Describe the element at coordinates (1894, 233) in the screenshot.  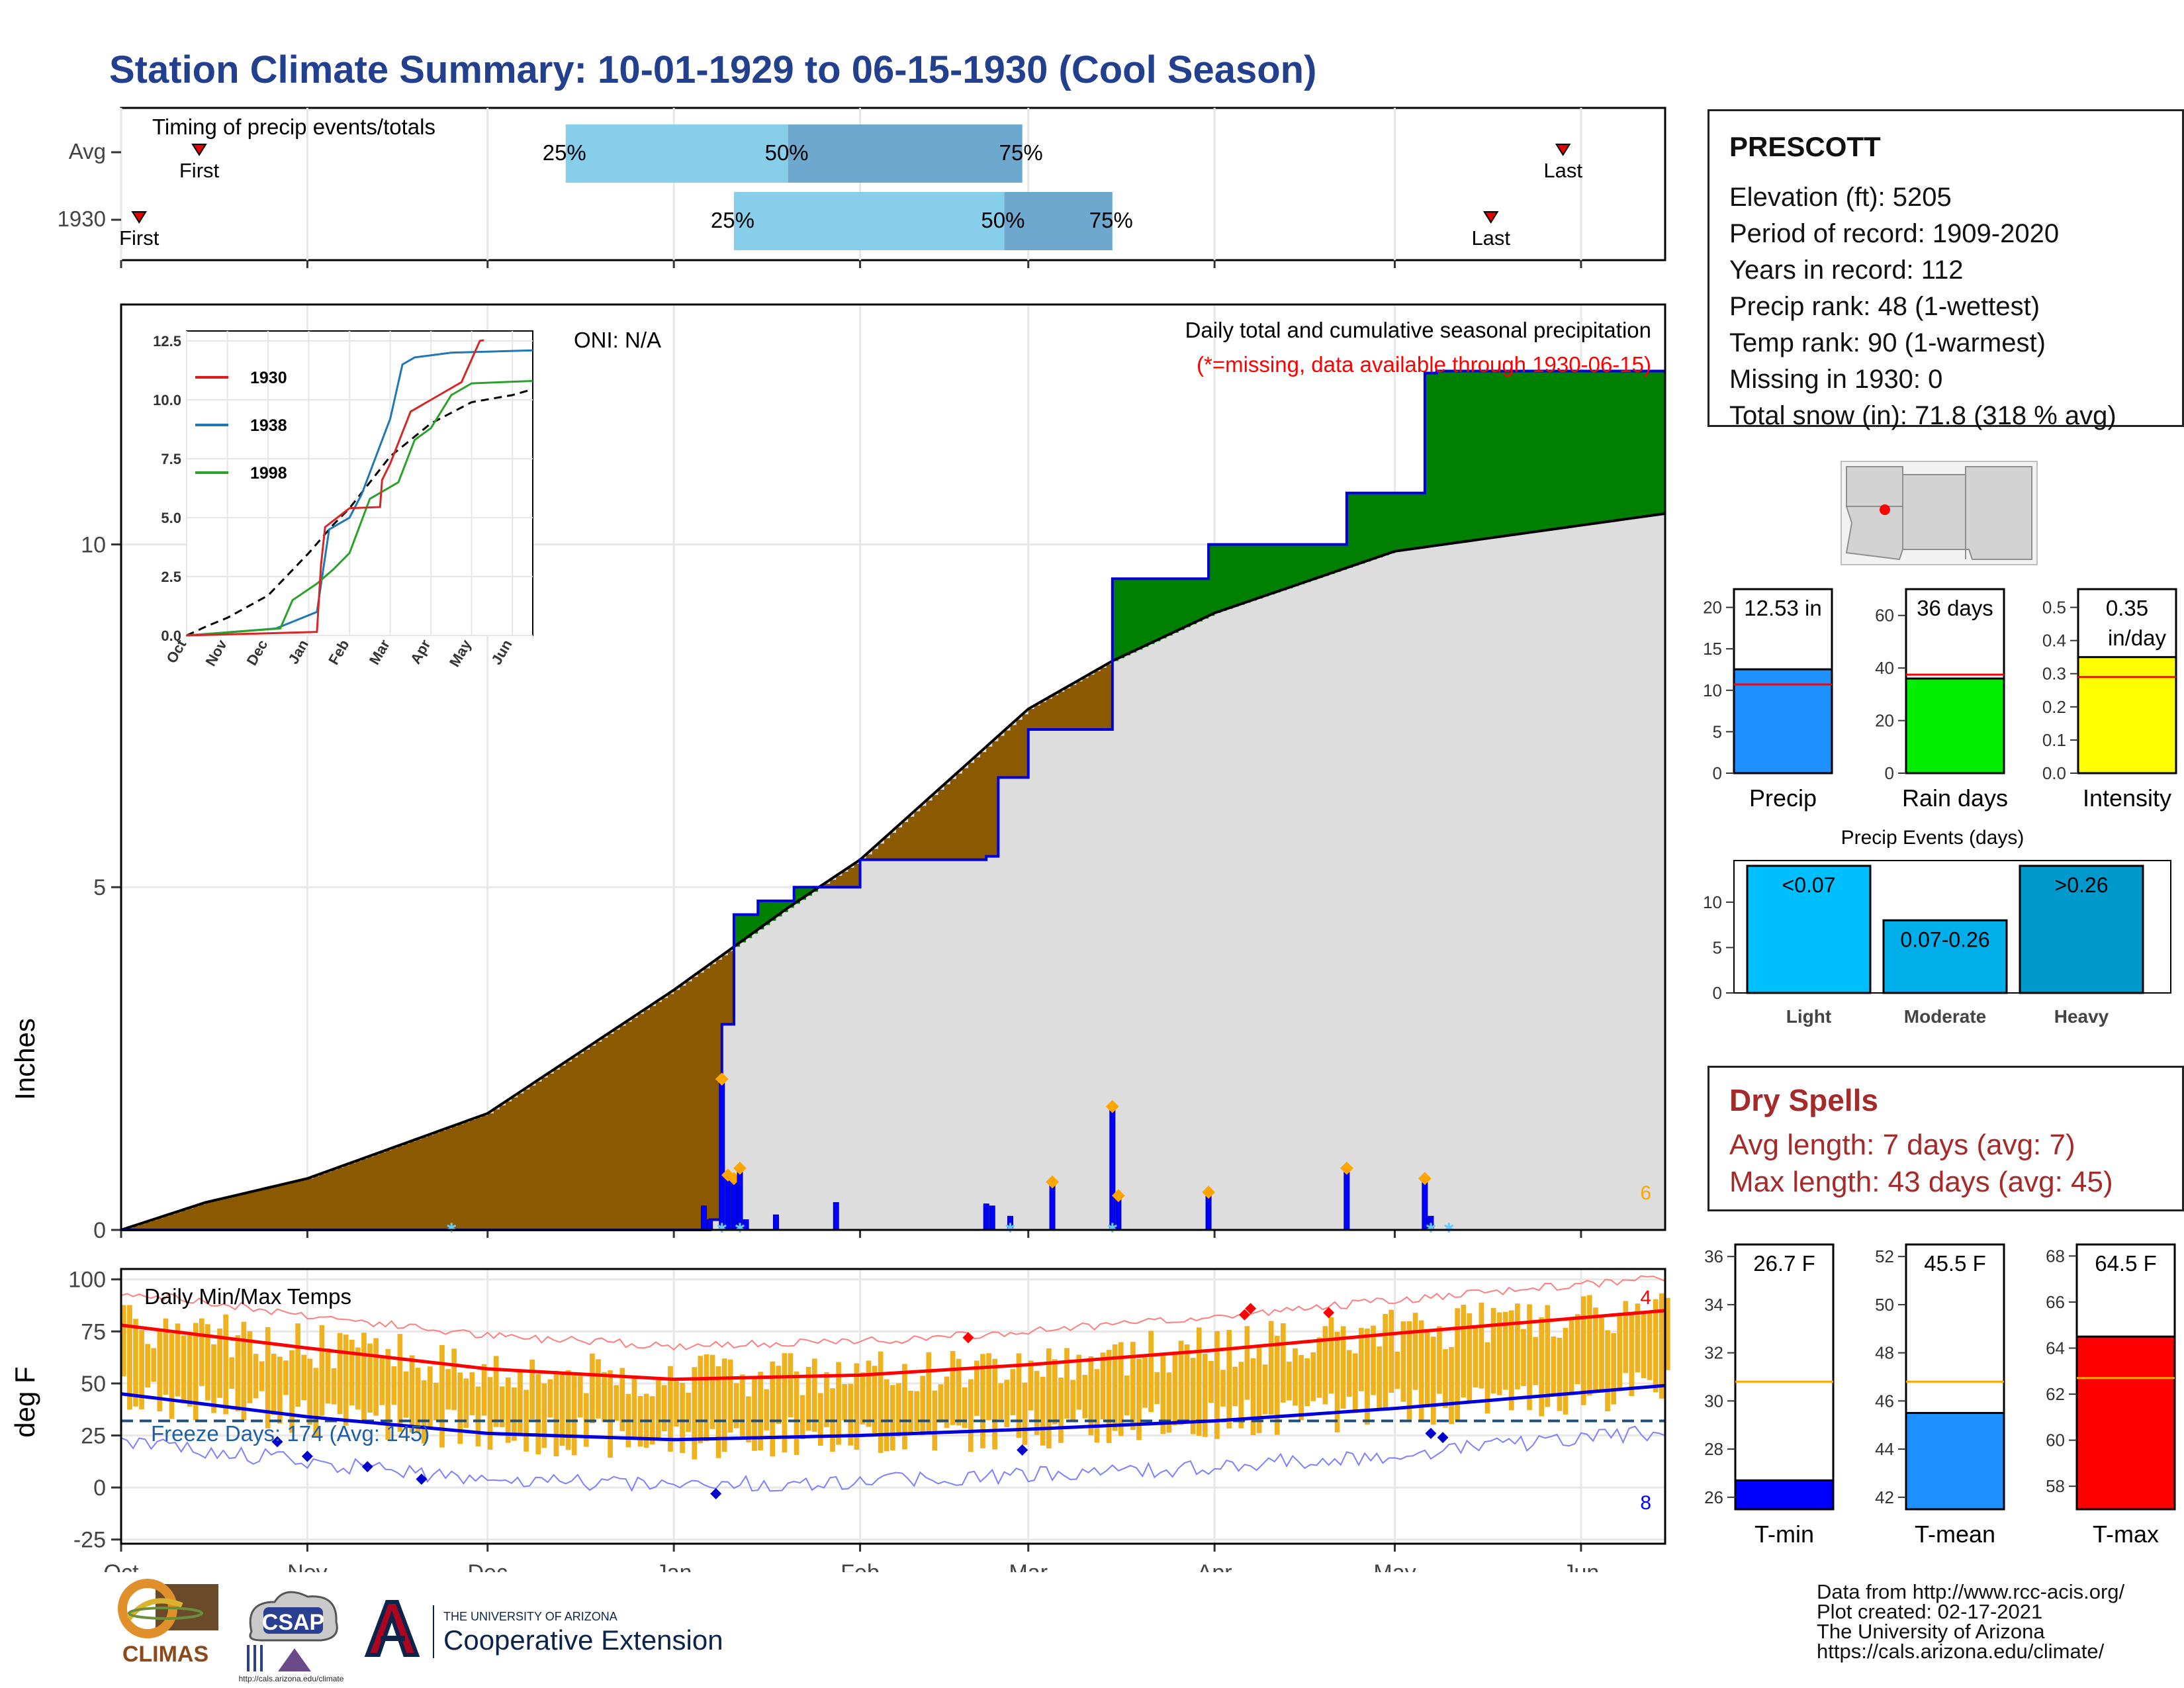
I see `station-period: Period of record: 1909-2020` at that location.